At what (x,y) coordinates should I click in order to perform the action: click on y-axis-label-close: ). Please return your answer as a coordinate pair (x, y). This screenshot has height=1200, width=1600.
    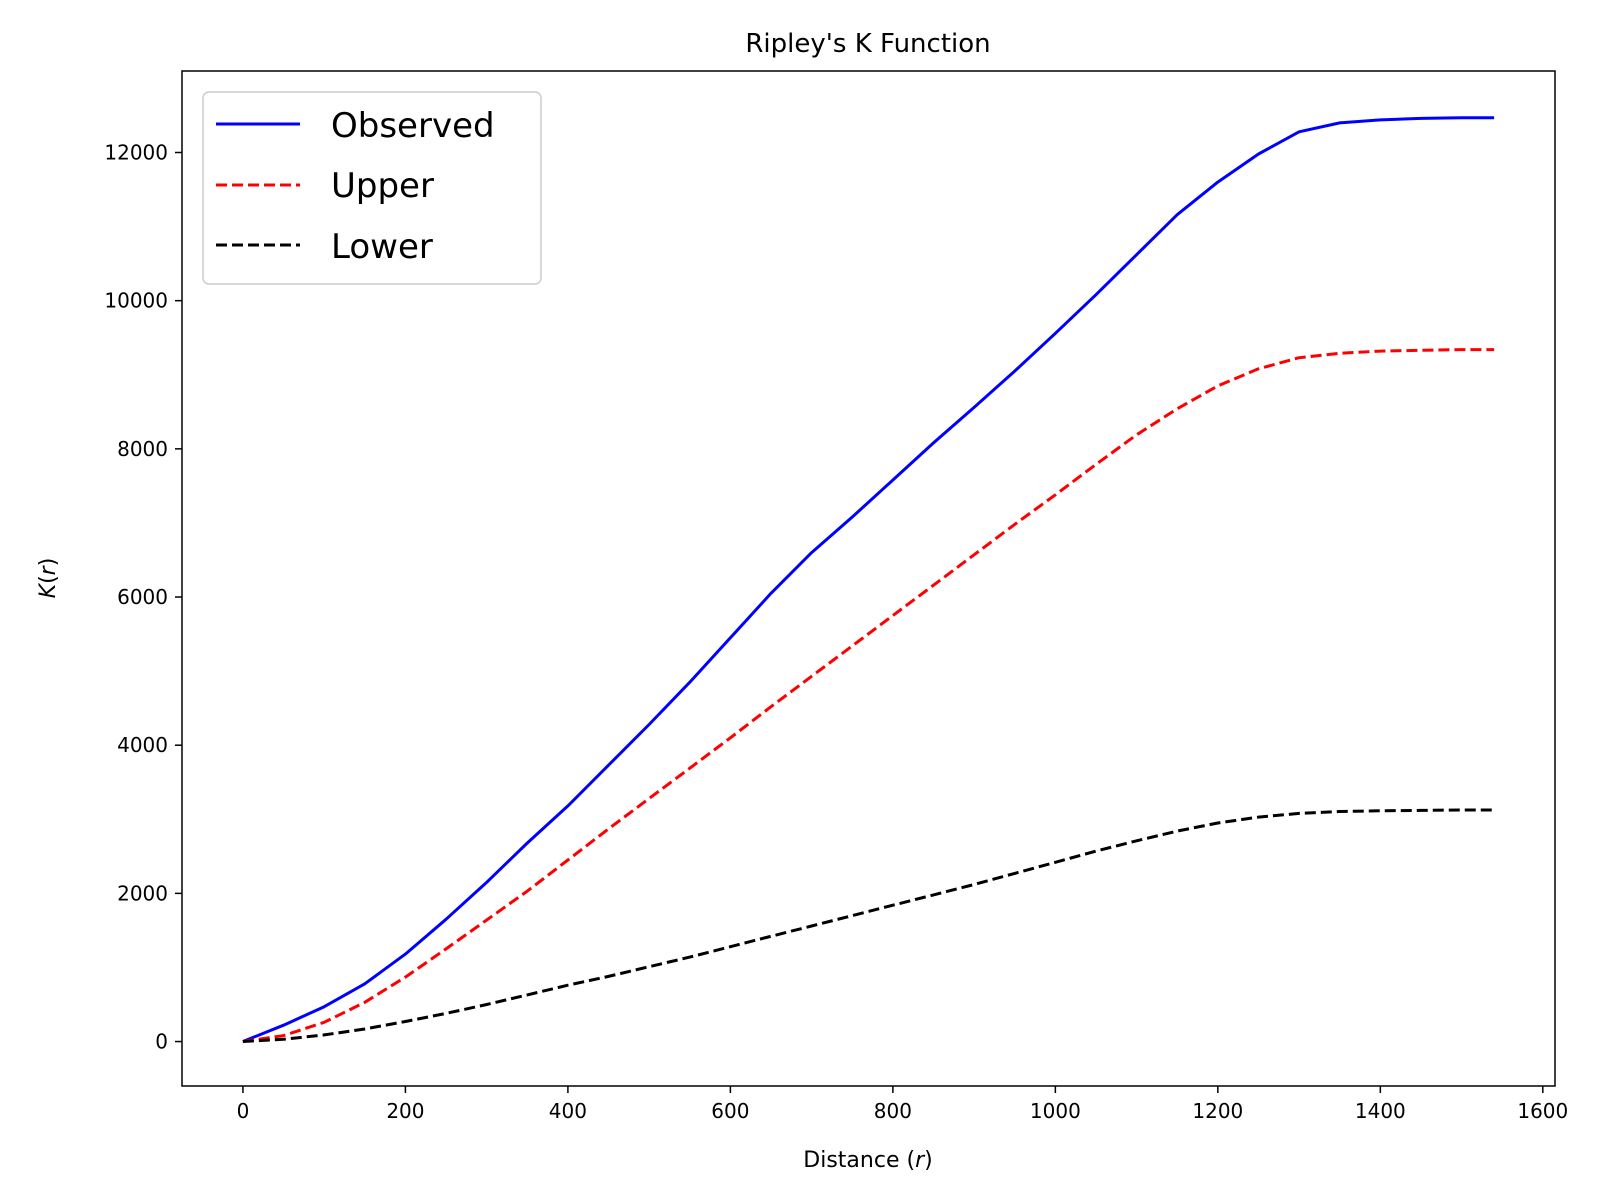
    Looking at the image, I should click on (48, 562).